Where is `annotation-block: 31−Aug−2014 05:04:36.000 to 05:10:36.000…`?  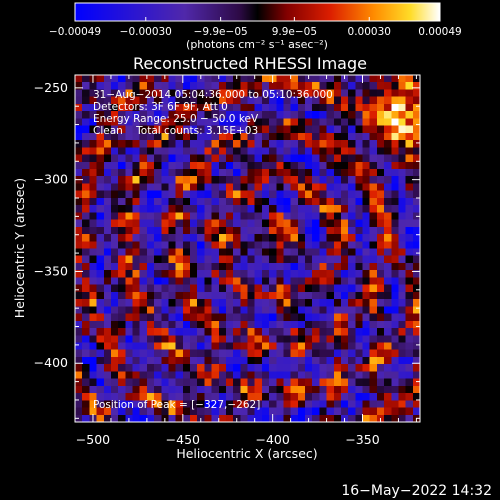
annotation-block: 31−Aug−2014 05:04:36.000 to 05:10:36.000… is located at coordinates (213, 113).